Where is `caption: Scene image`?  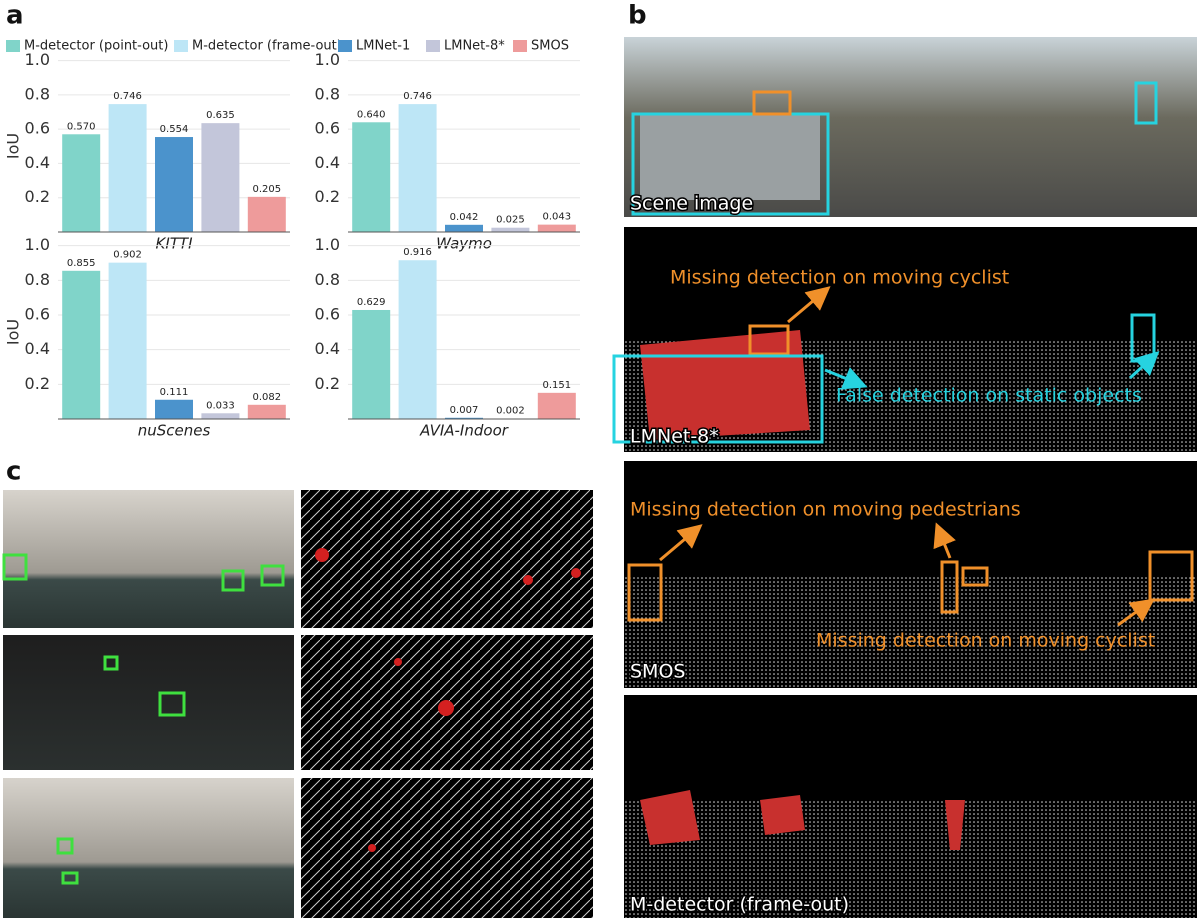 caption: Scene image is located at coordinates (691, 204).